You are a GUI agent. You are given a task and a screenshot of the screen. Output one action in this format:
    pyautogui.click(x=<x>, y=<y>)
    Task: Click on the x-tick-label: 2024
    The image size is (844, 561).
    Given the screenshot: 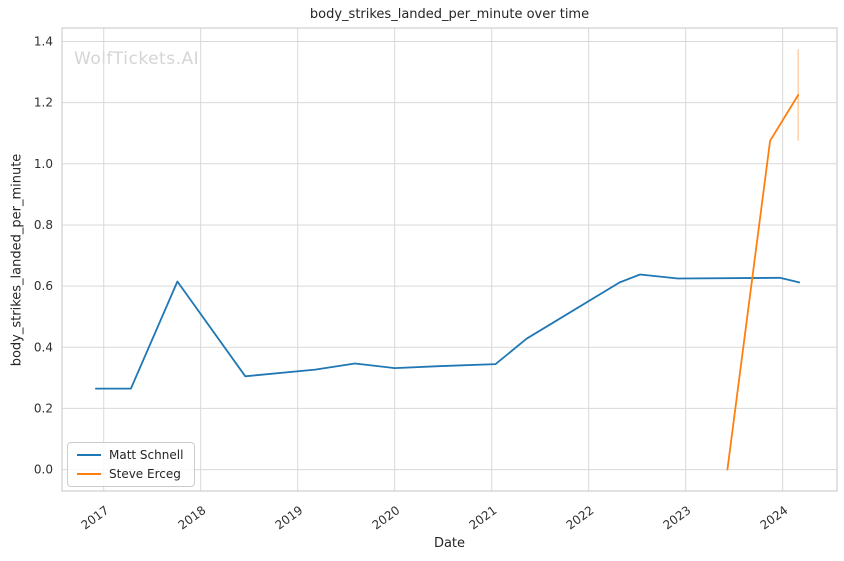 What is the action you would take?
    pyautogui.click(x=774, y=517)
    